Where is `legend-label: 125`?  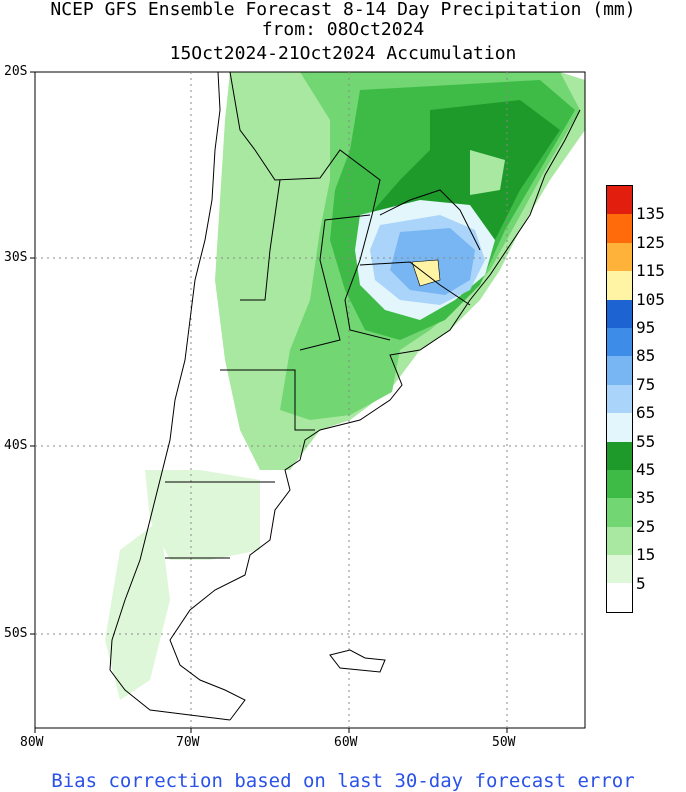 legend-label: 125 is located at coordinates (650, 242).